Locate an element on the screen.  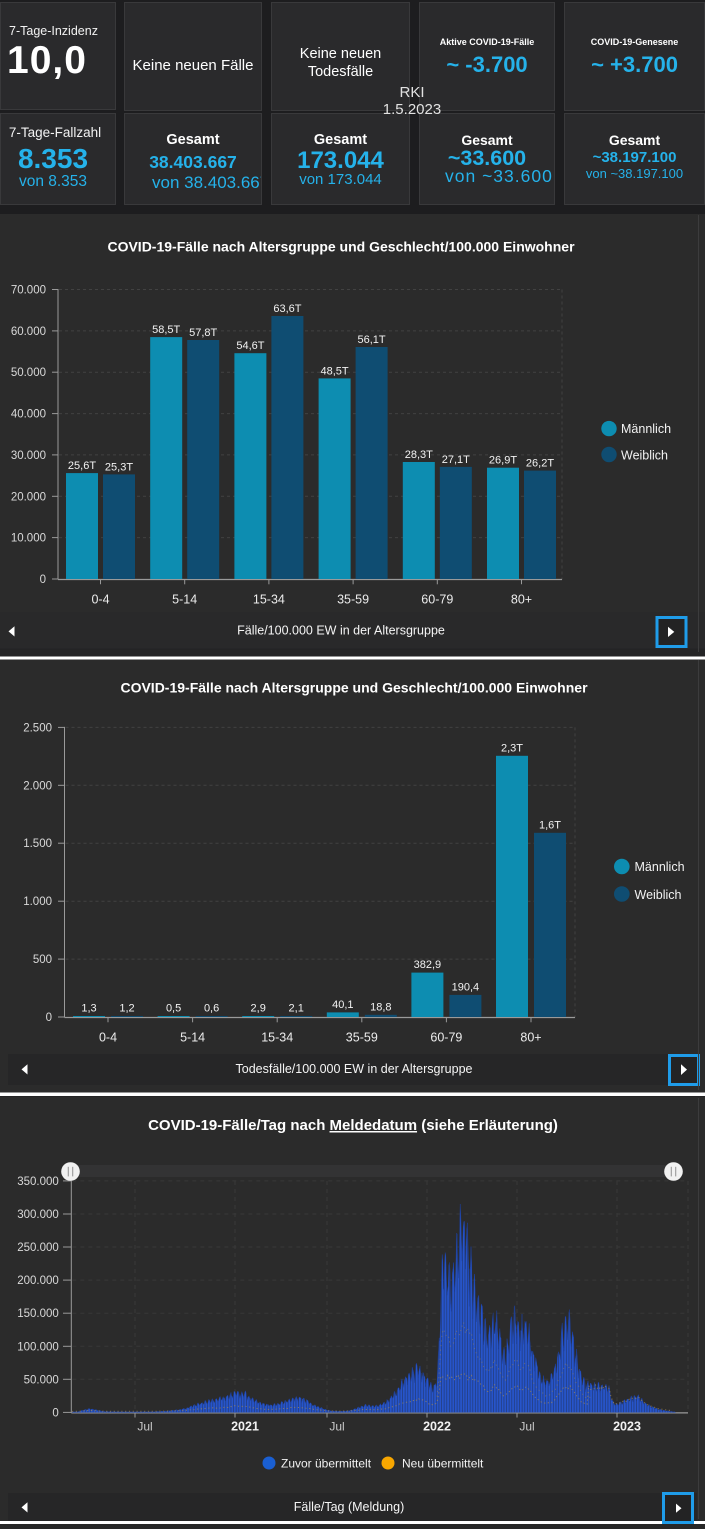
svg-text: 0,5 is located at coordinates (173, 1009).